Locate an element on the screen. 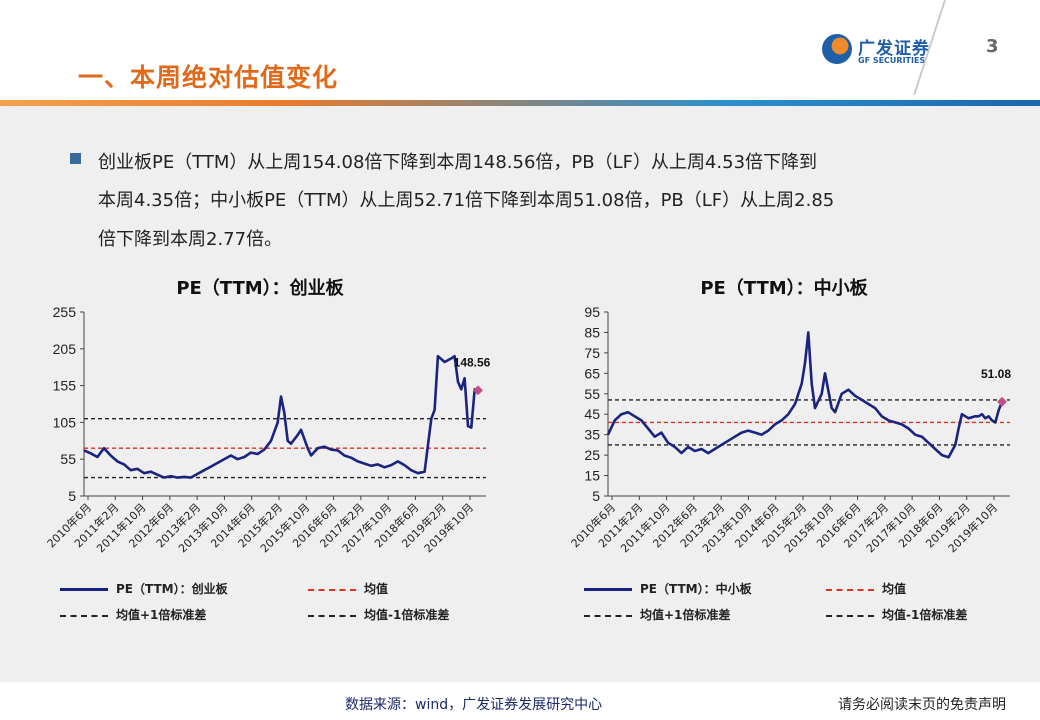 Image resolution: width=1040 pixels, height=720 pixels. disclaimer-text: 请务必阅读末页的免责声明 is located at coordinates (922, 705).